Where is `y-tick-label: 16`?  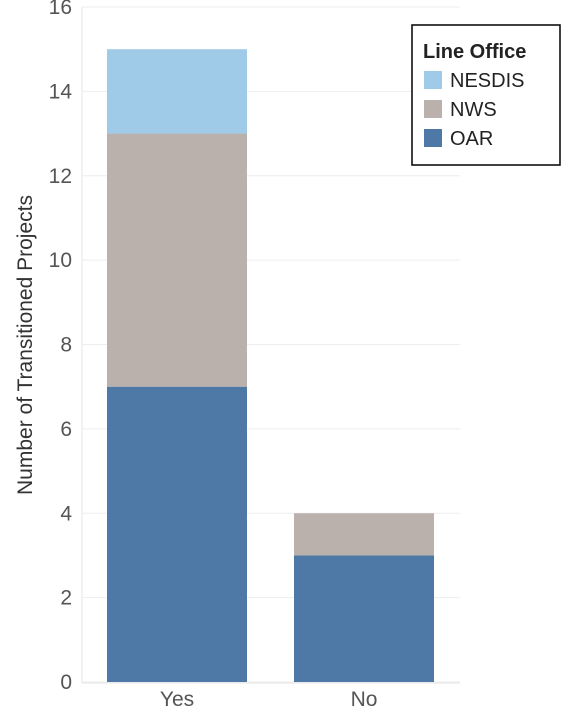
y-tick-label: 16 is located at coordinates (60, 9).